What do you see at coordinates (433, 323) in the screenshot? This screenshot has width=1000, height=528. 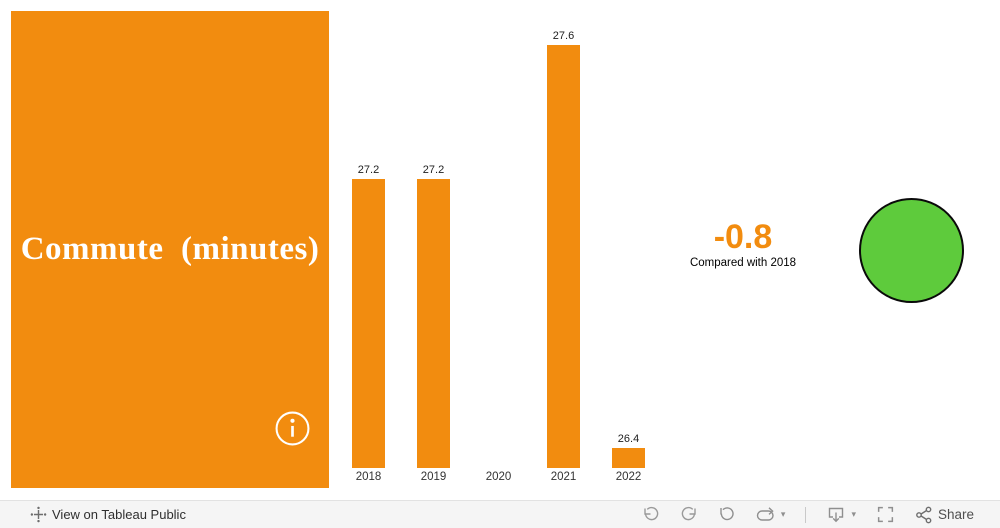 I see `bar-mark-2019` at bounding box center [433, 323].